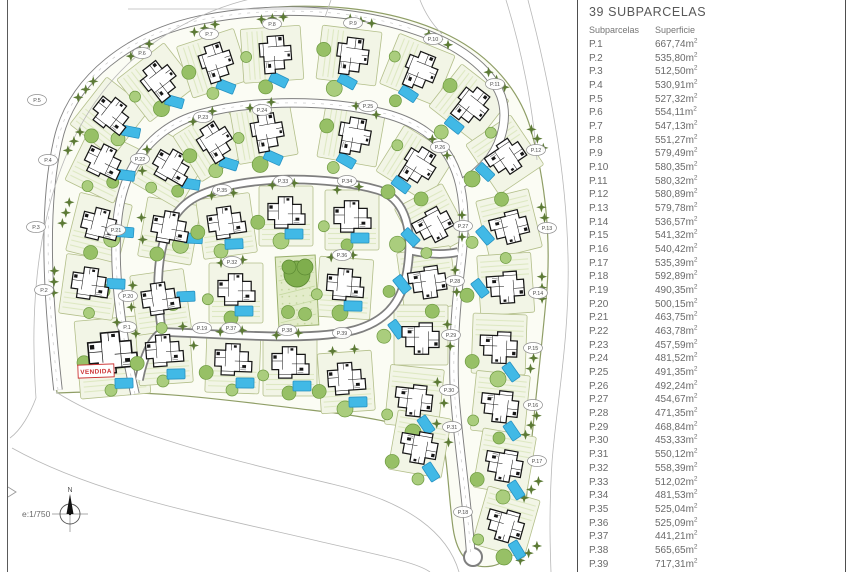  I want to click on plot-label: P.31, so click(452, 427).